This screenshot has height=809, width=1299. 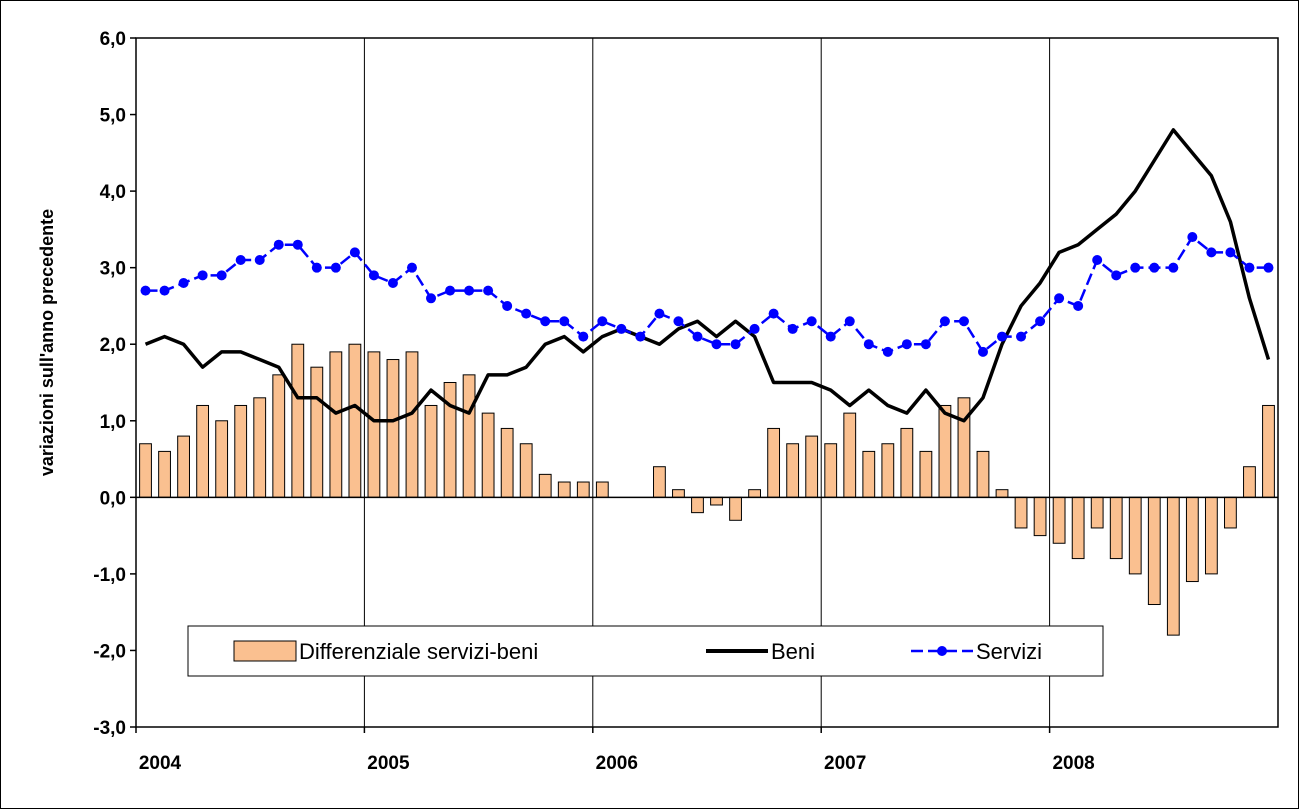 I want to click on legend-marker-servizi, so click(x=942, y=651).